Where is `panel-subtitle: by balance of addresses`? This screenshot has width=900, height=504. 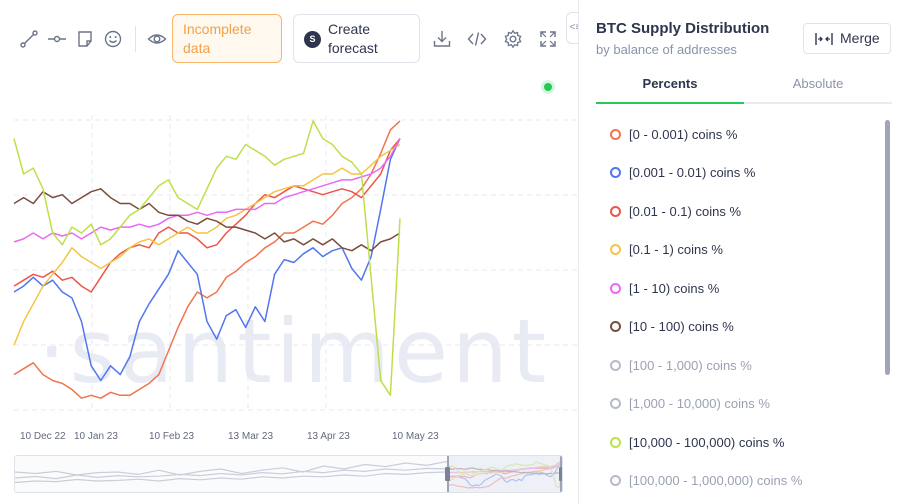 panel-subtitle: by balance of addresses is located at coordinates (666, 49).